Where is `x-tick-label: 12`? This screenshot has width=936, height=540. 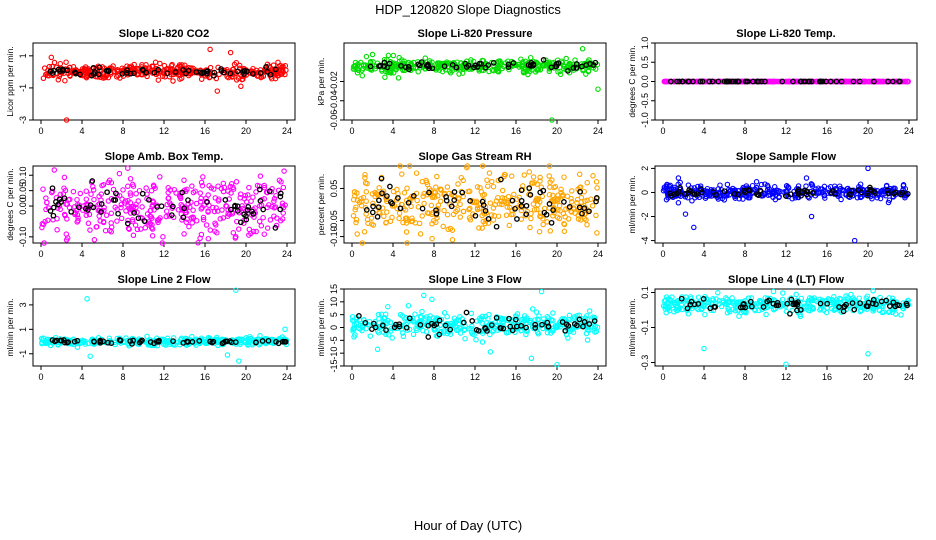 x-tick-label: 12 is located at coordinates (164, 377).